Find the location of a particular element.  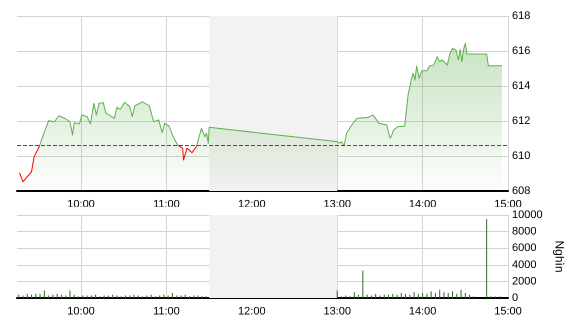

y-tick-label: 6000 is located at coordinates (524, 248).